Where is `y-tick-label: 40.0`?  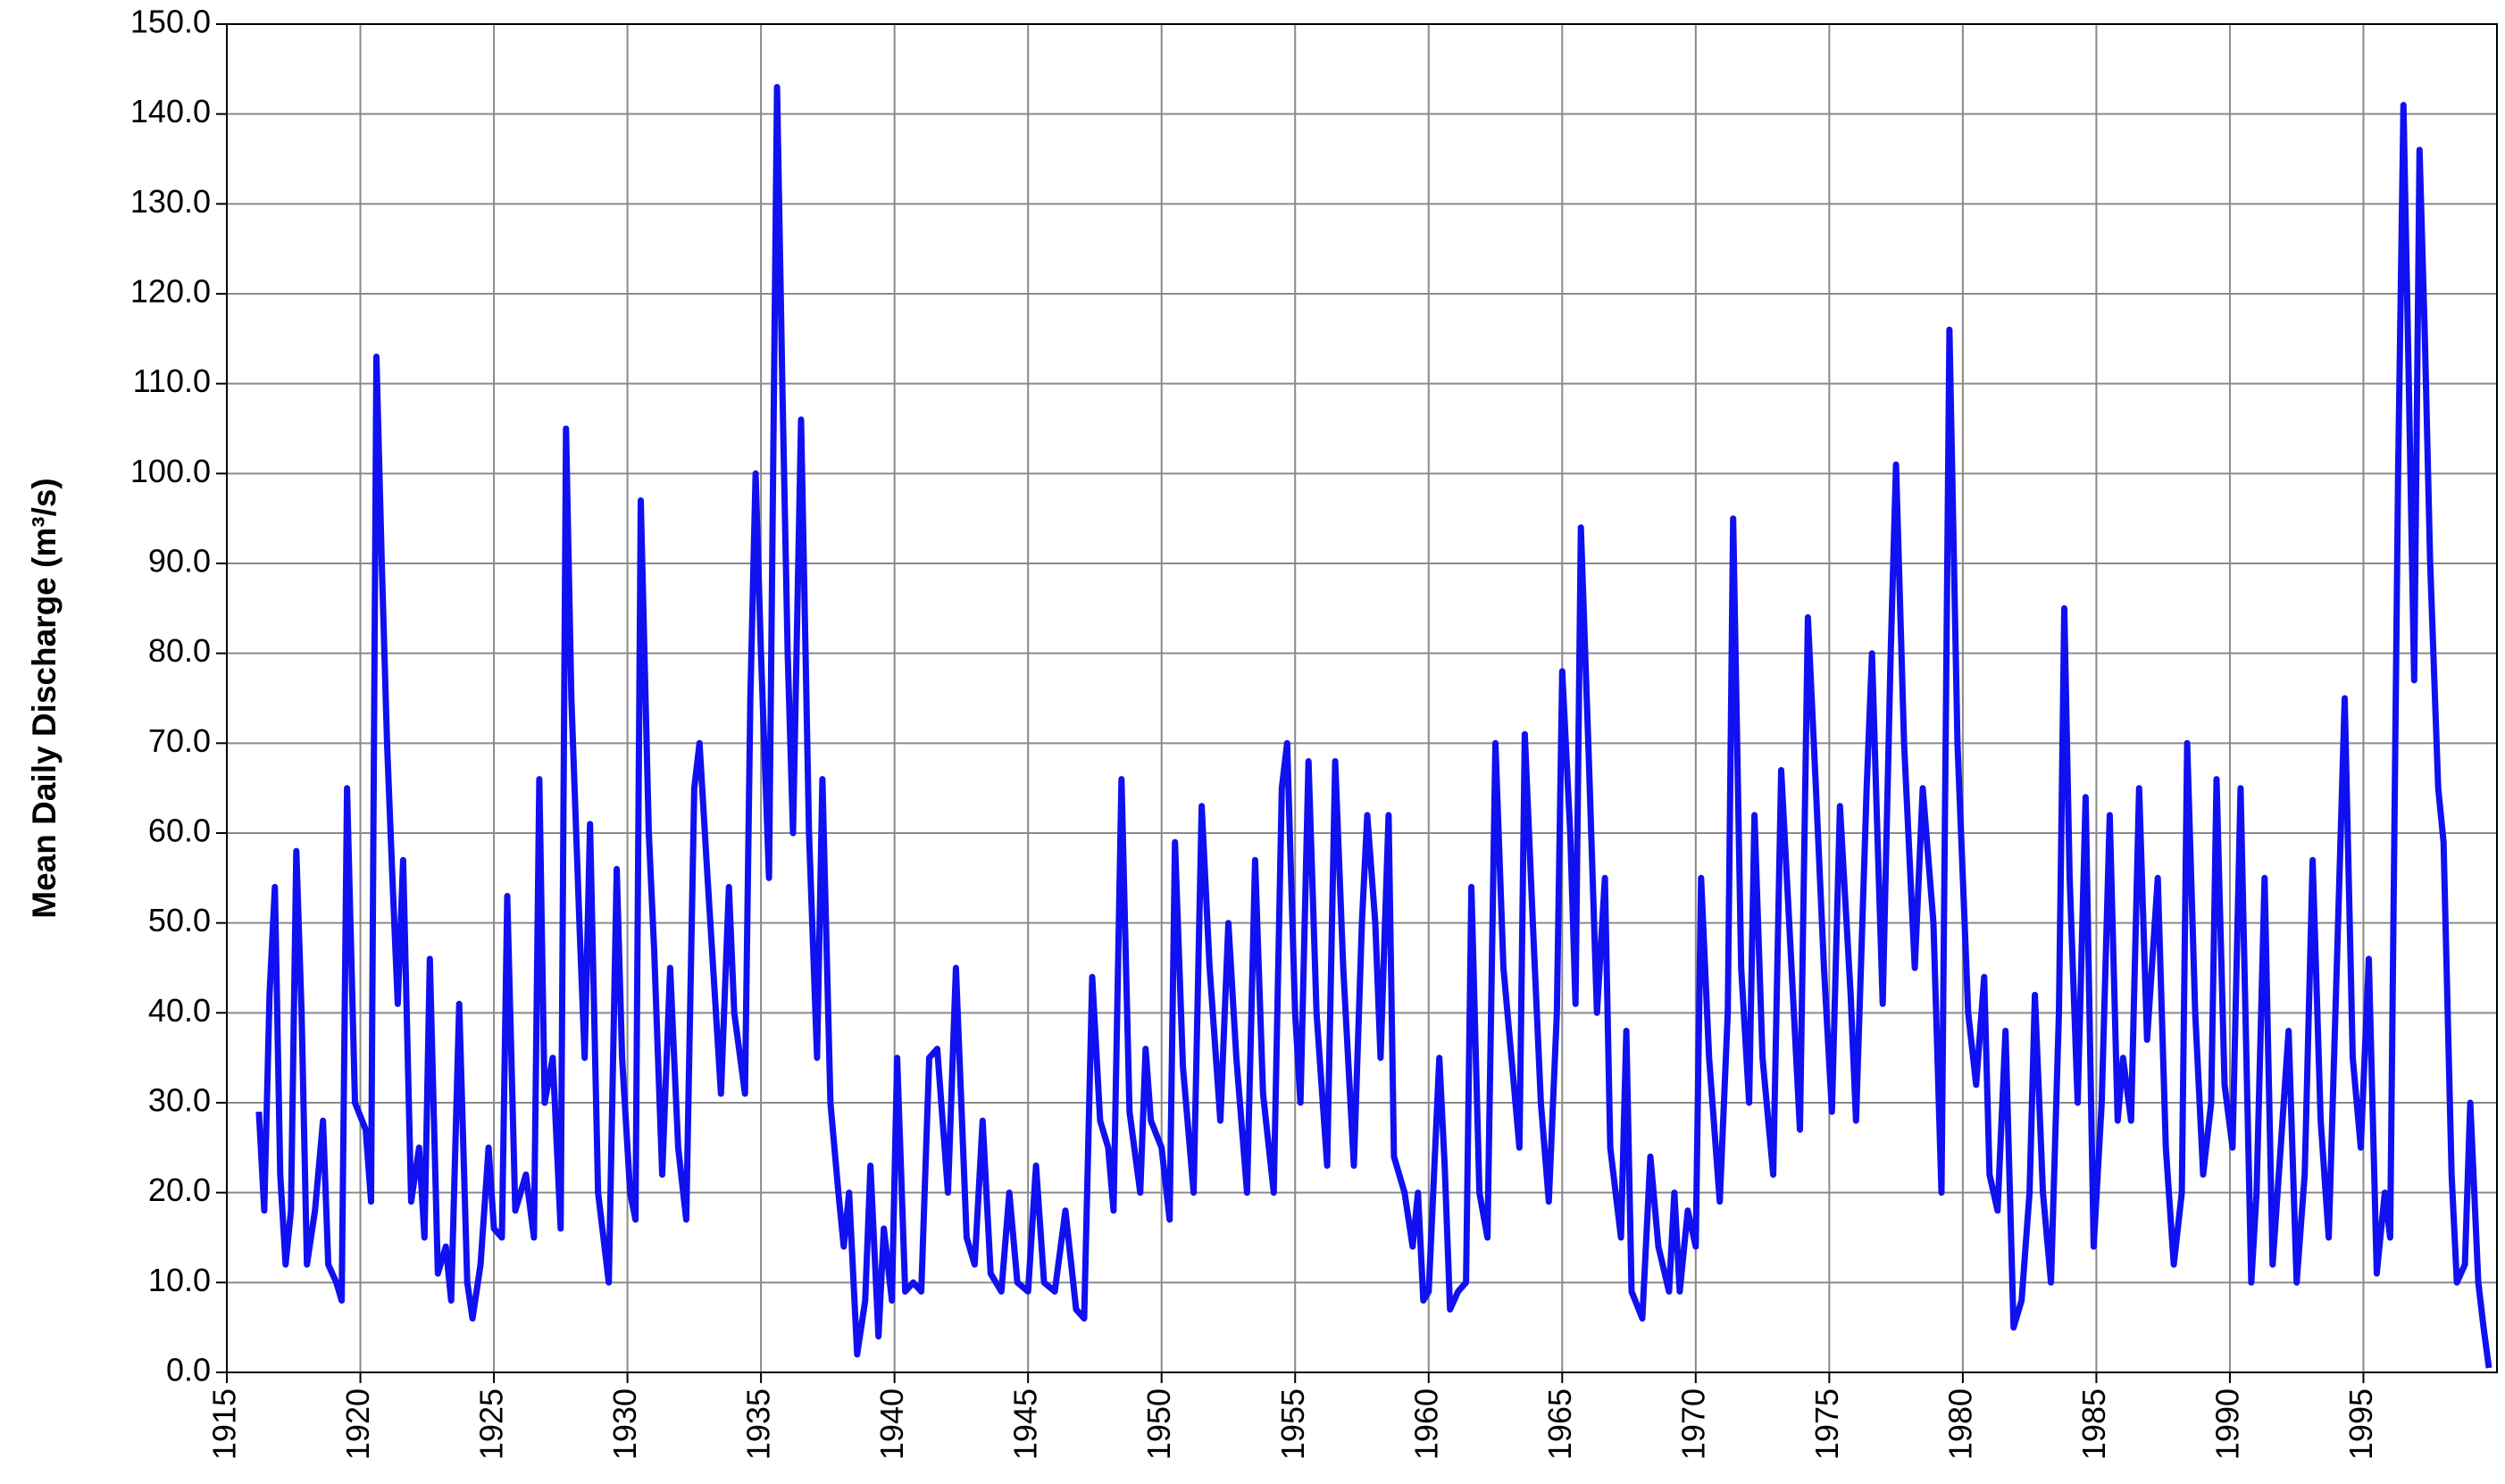
y-tick-label: 40.0 is located at coordinates (180, 1010).